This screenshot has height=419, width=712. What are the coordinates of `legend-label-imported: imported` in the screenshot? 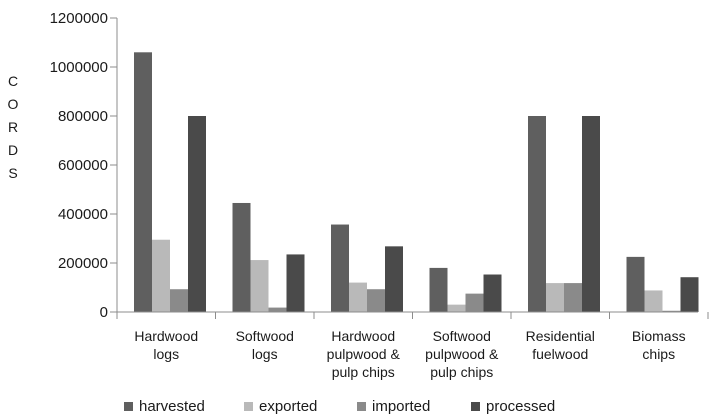 It's located at (401, 406).